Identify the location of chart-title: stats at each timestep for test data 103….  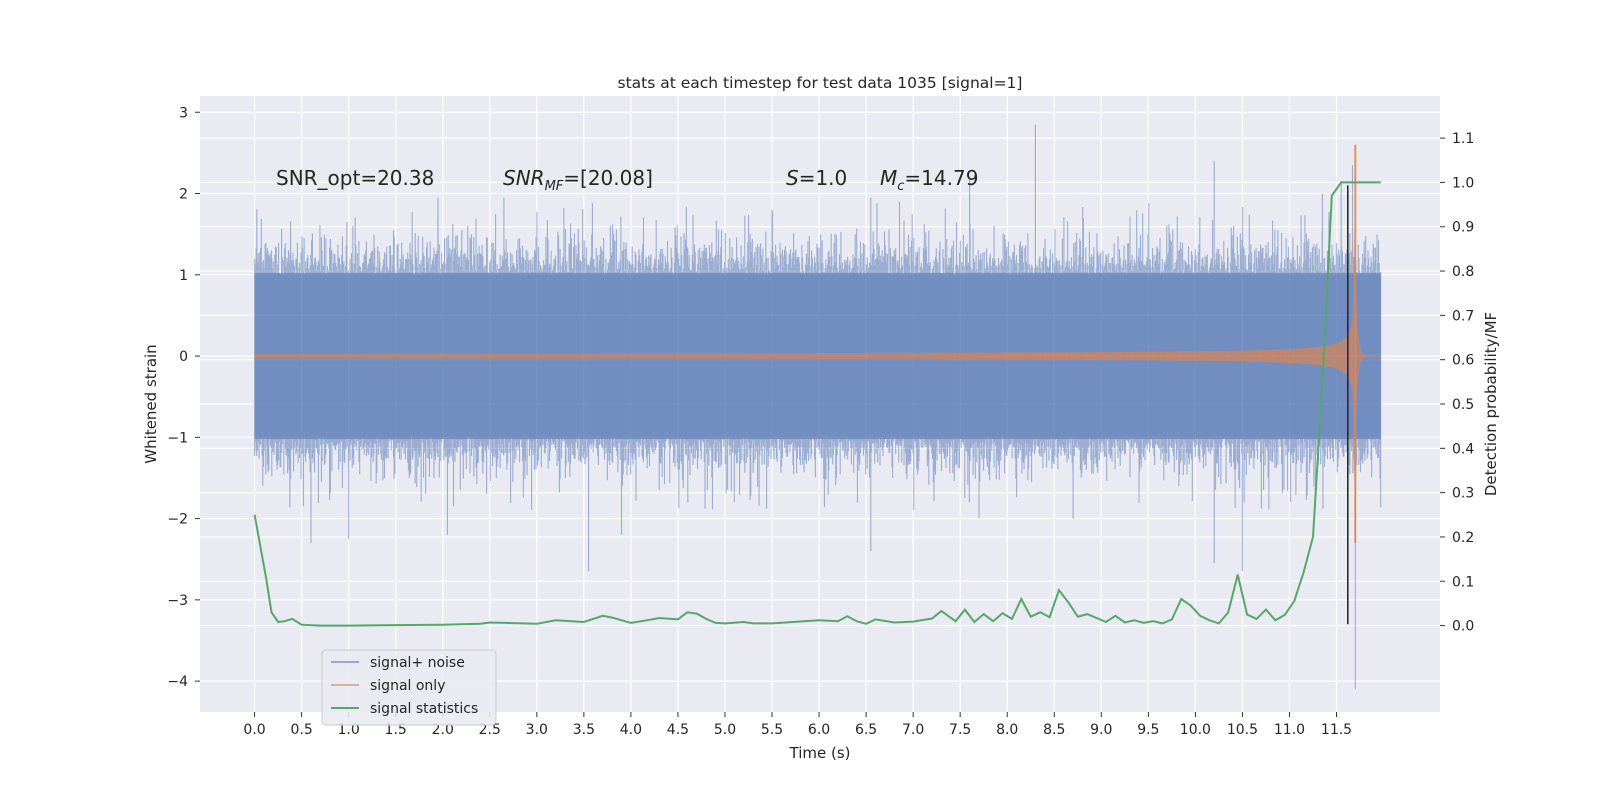
(820, 83).